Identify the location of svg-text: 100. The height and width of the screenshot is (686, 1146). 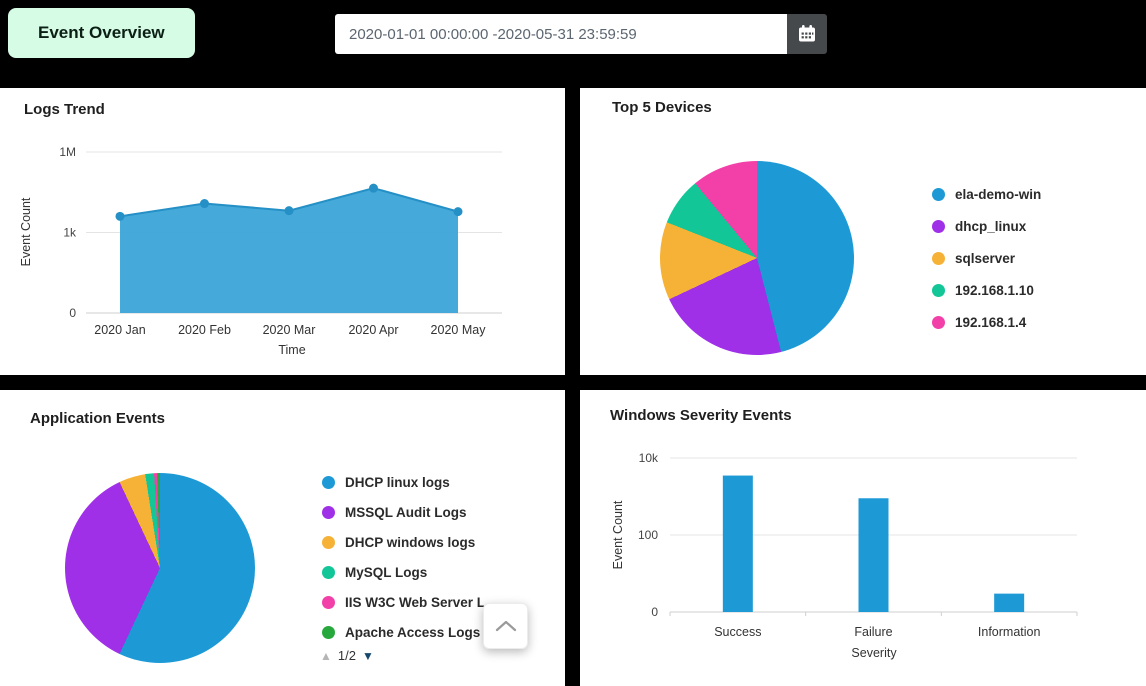
(648, 535).